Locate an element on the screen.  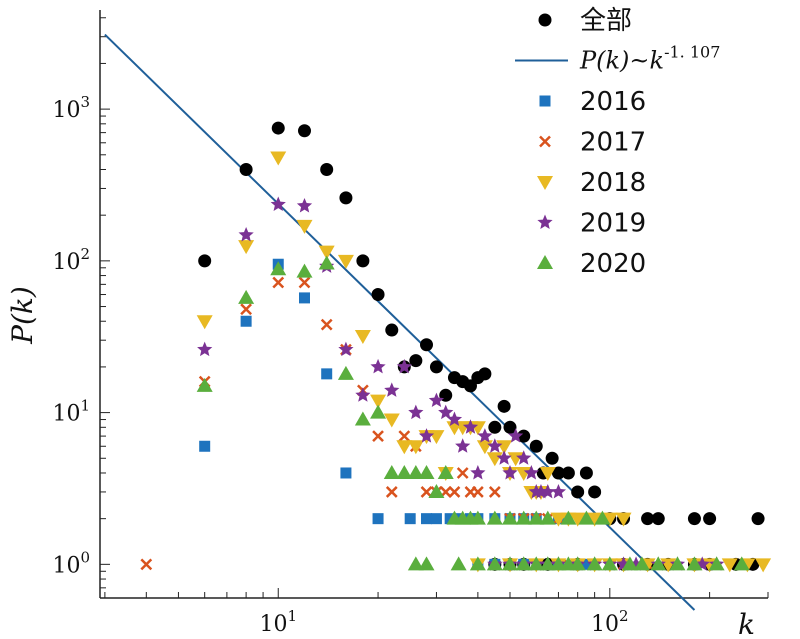
legend-label: 2016 is located at coordinates (613, 102).